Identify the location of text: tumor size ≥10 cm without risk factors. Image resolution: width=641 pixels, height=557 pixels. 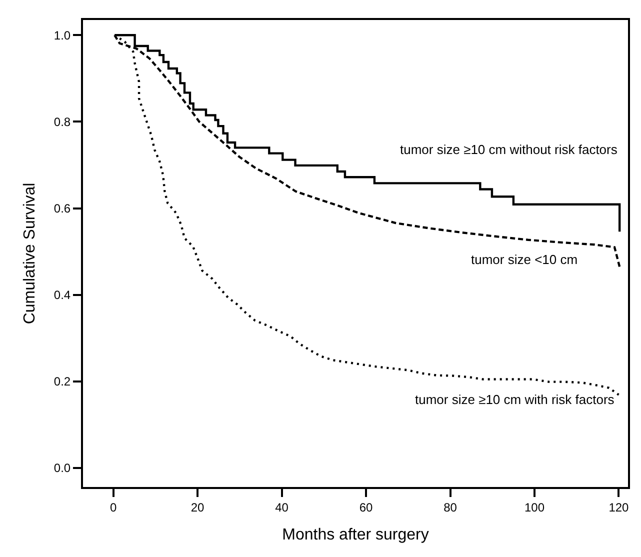
(509, 149).